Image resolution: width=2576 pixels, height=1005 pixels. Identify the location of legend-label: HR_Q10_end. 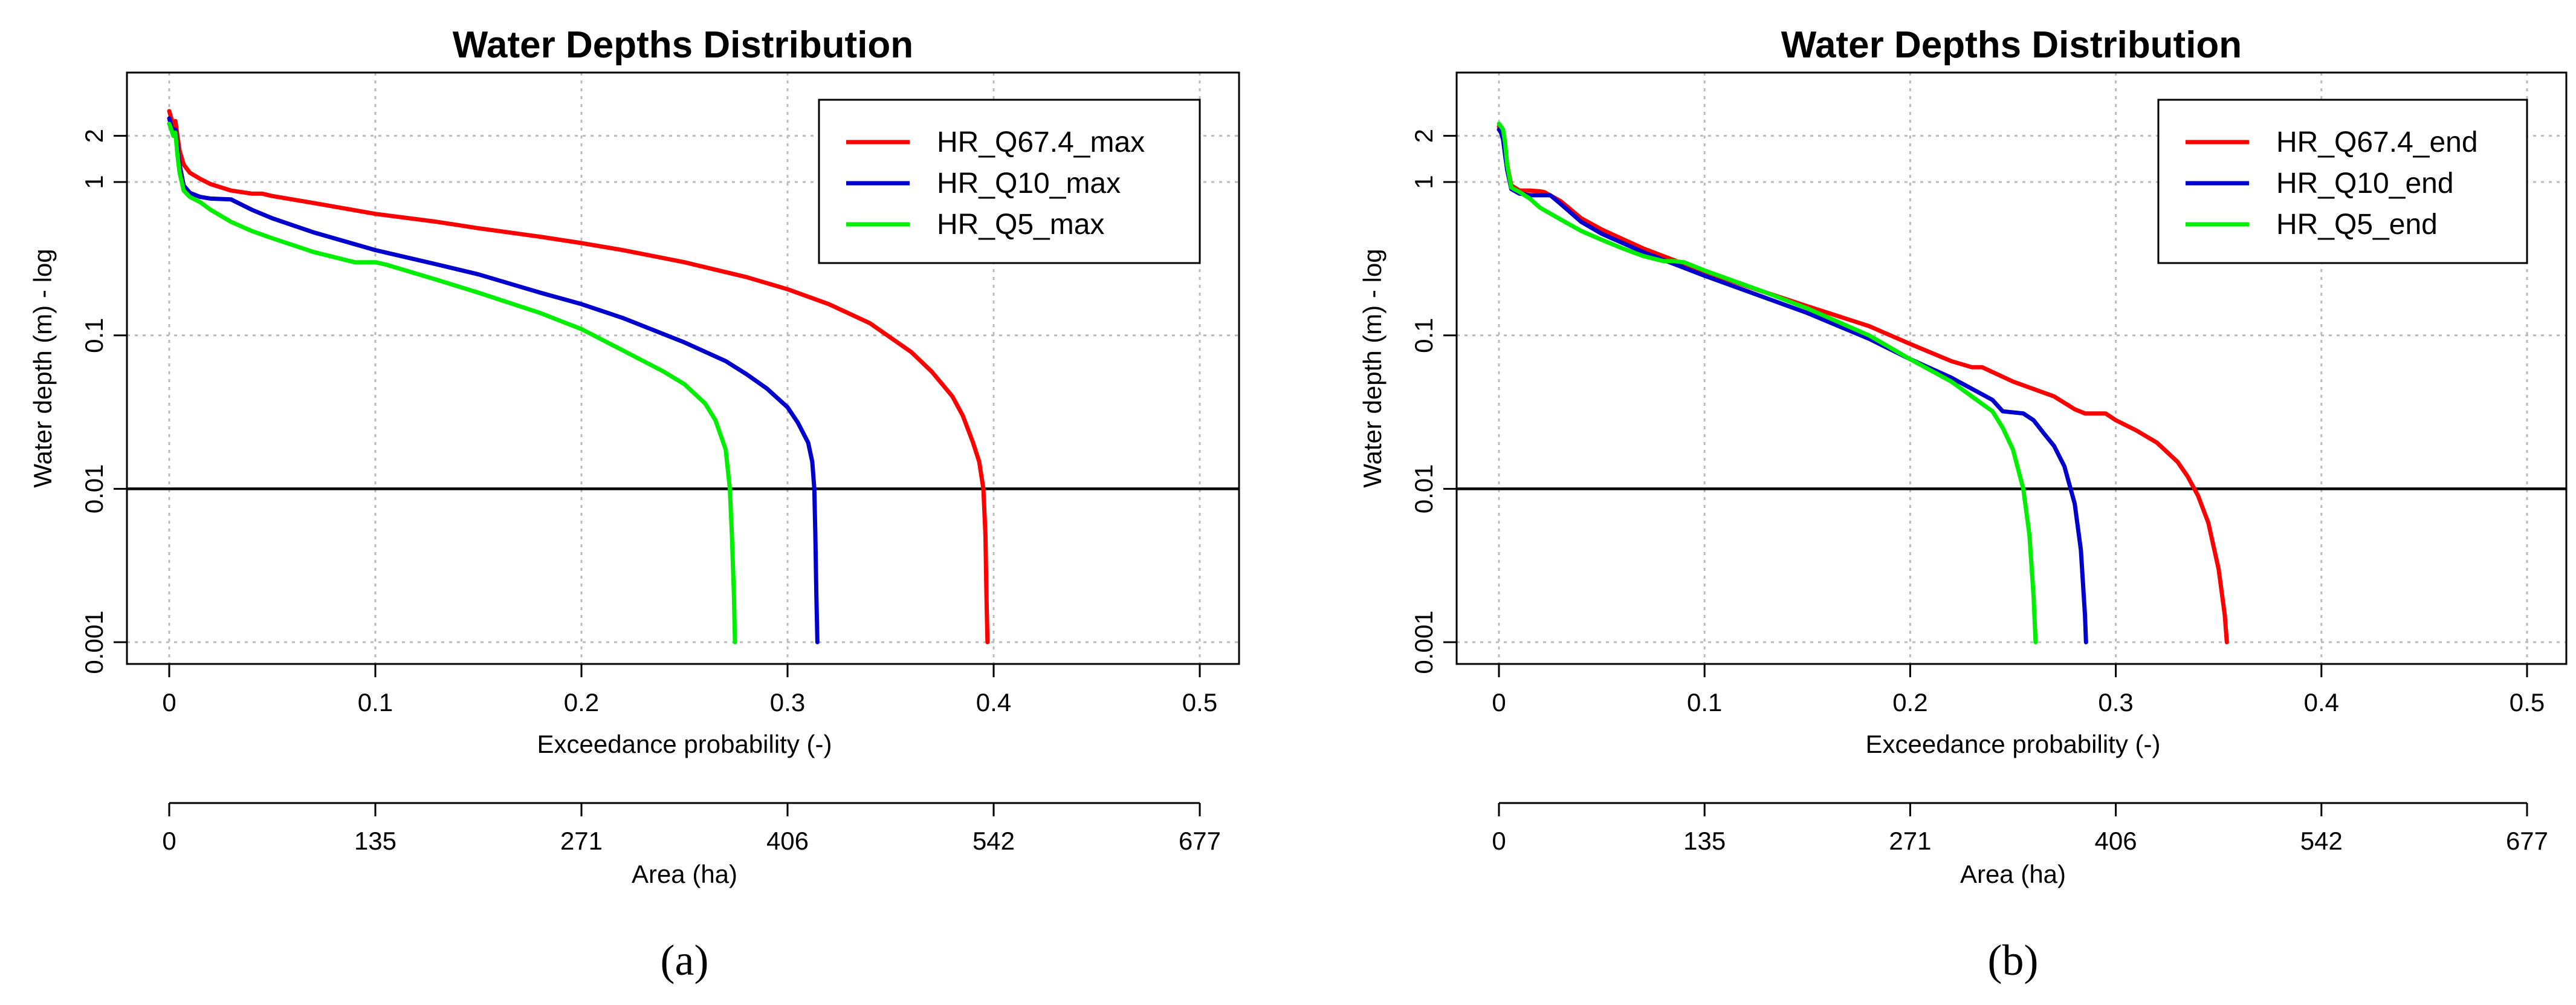
(2365, 184).